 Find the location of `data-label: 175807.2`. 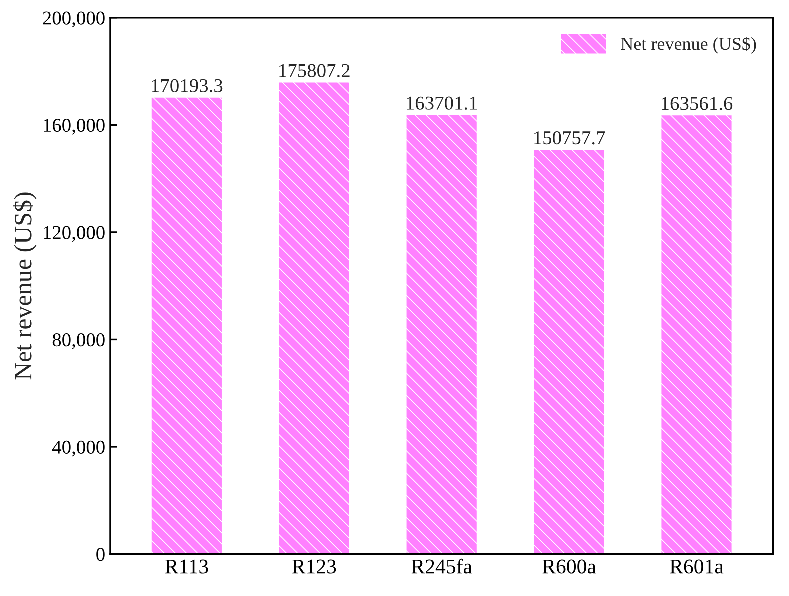

data-label: 175807.2 is located at coordinates (315, 71).